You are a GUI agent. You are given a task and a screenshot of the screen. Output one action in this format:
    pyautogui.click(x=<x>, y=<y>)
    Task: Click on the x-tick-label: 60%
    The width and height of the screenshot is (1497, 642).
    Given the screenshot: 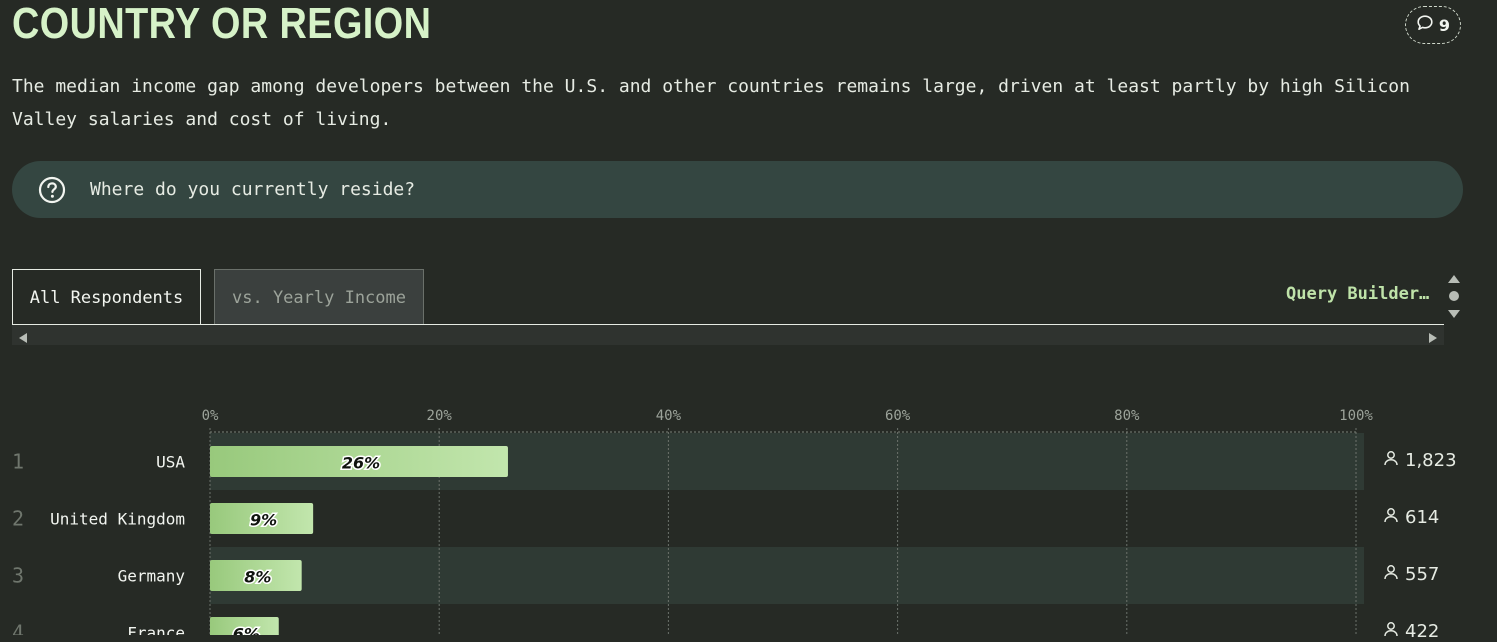 What is the action you would take?
    pyautogui.click(x=898, y=416)
    